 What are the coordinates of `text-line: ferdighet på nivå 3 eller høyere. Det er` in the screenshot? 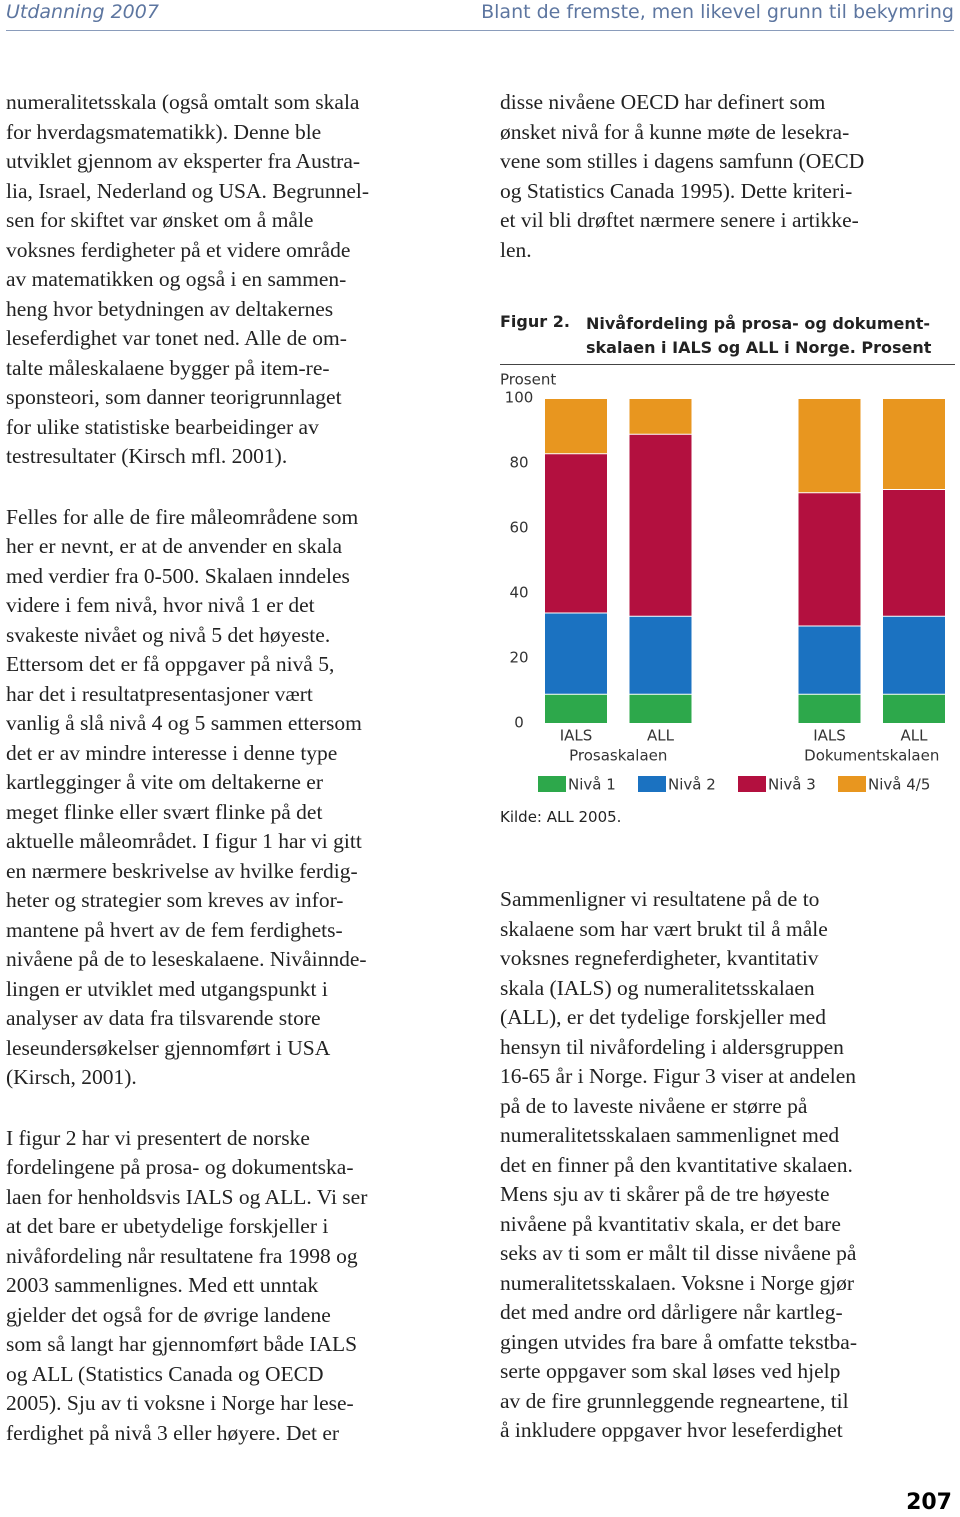 It's located at (173, 1432).